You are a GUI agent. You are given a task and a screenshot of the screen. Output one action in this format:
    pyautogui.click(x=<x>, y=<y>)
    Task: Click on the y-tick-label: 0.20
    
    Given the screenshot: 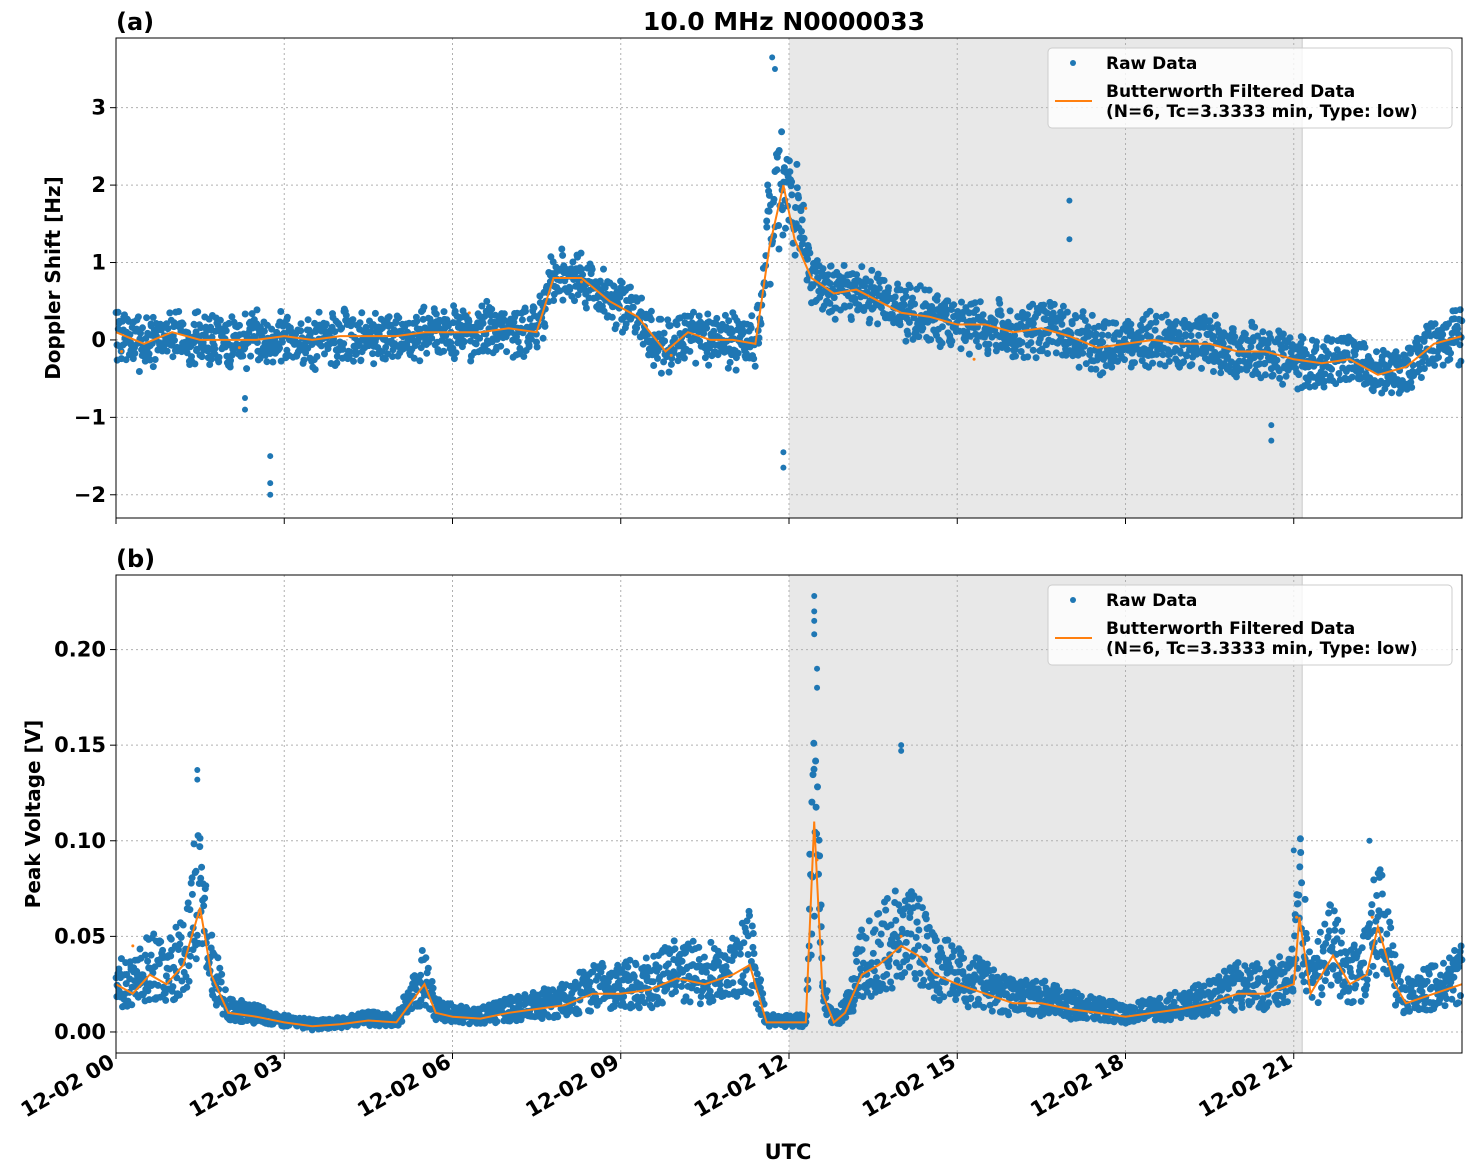 What is the action you would take?
    pyautogui.click(x=80, y=650)
    